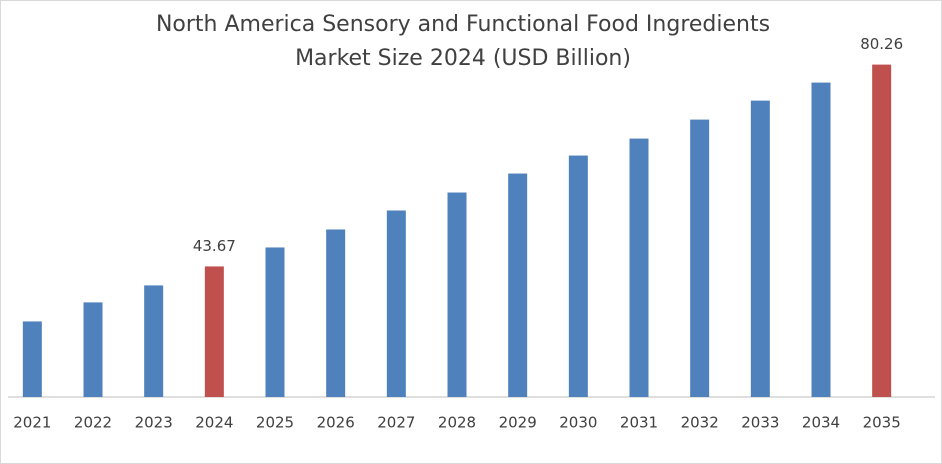 The width and height of the screenshot is (942, 464). What do you see at coordinates (821, 423) in the screenshot?
I see `x-tick-label: 2034` at bounding box center [821, 423].